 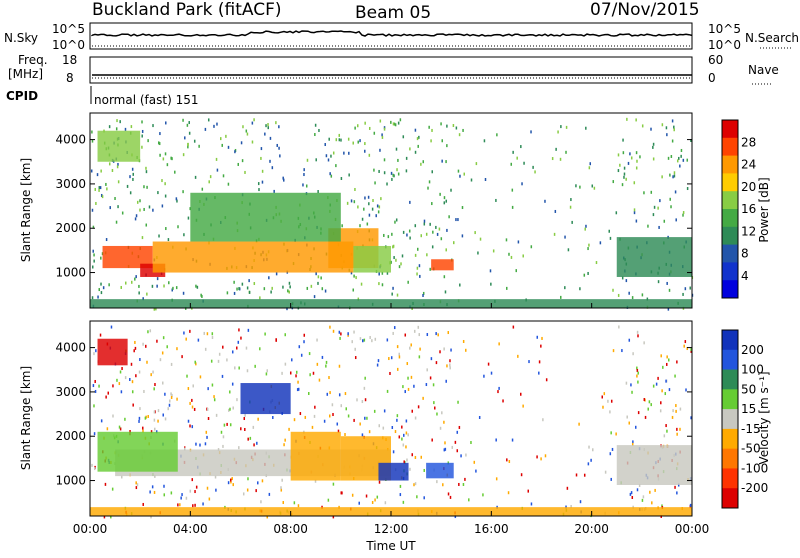 I want to click on freq-right-tick-bottom: 0, so click(x=712, y=78).